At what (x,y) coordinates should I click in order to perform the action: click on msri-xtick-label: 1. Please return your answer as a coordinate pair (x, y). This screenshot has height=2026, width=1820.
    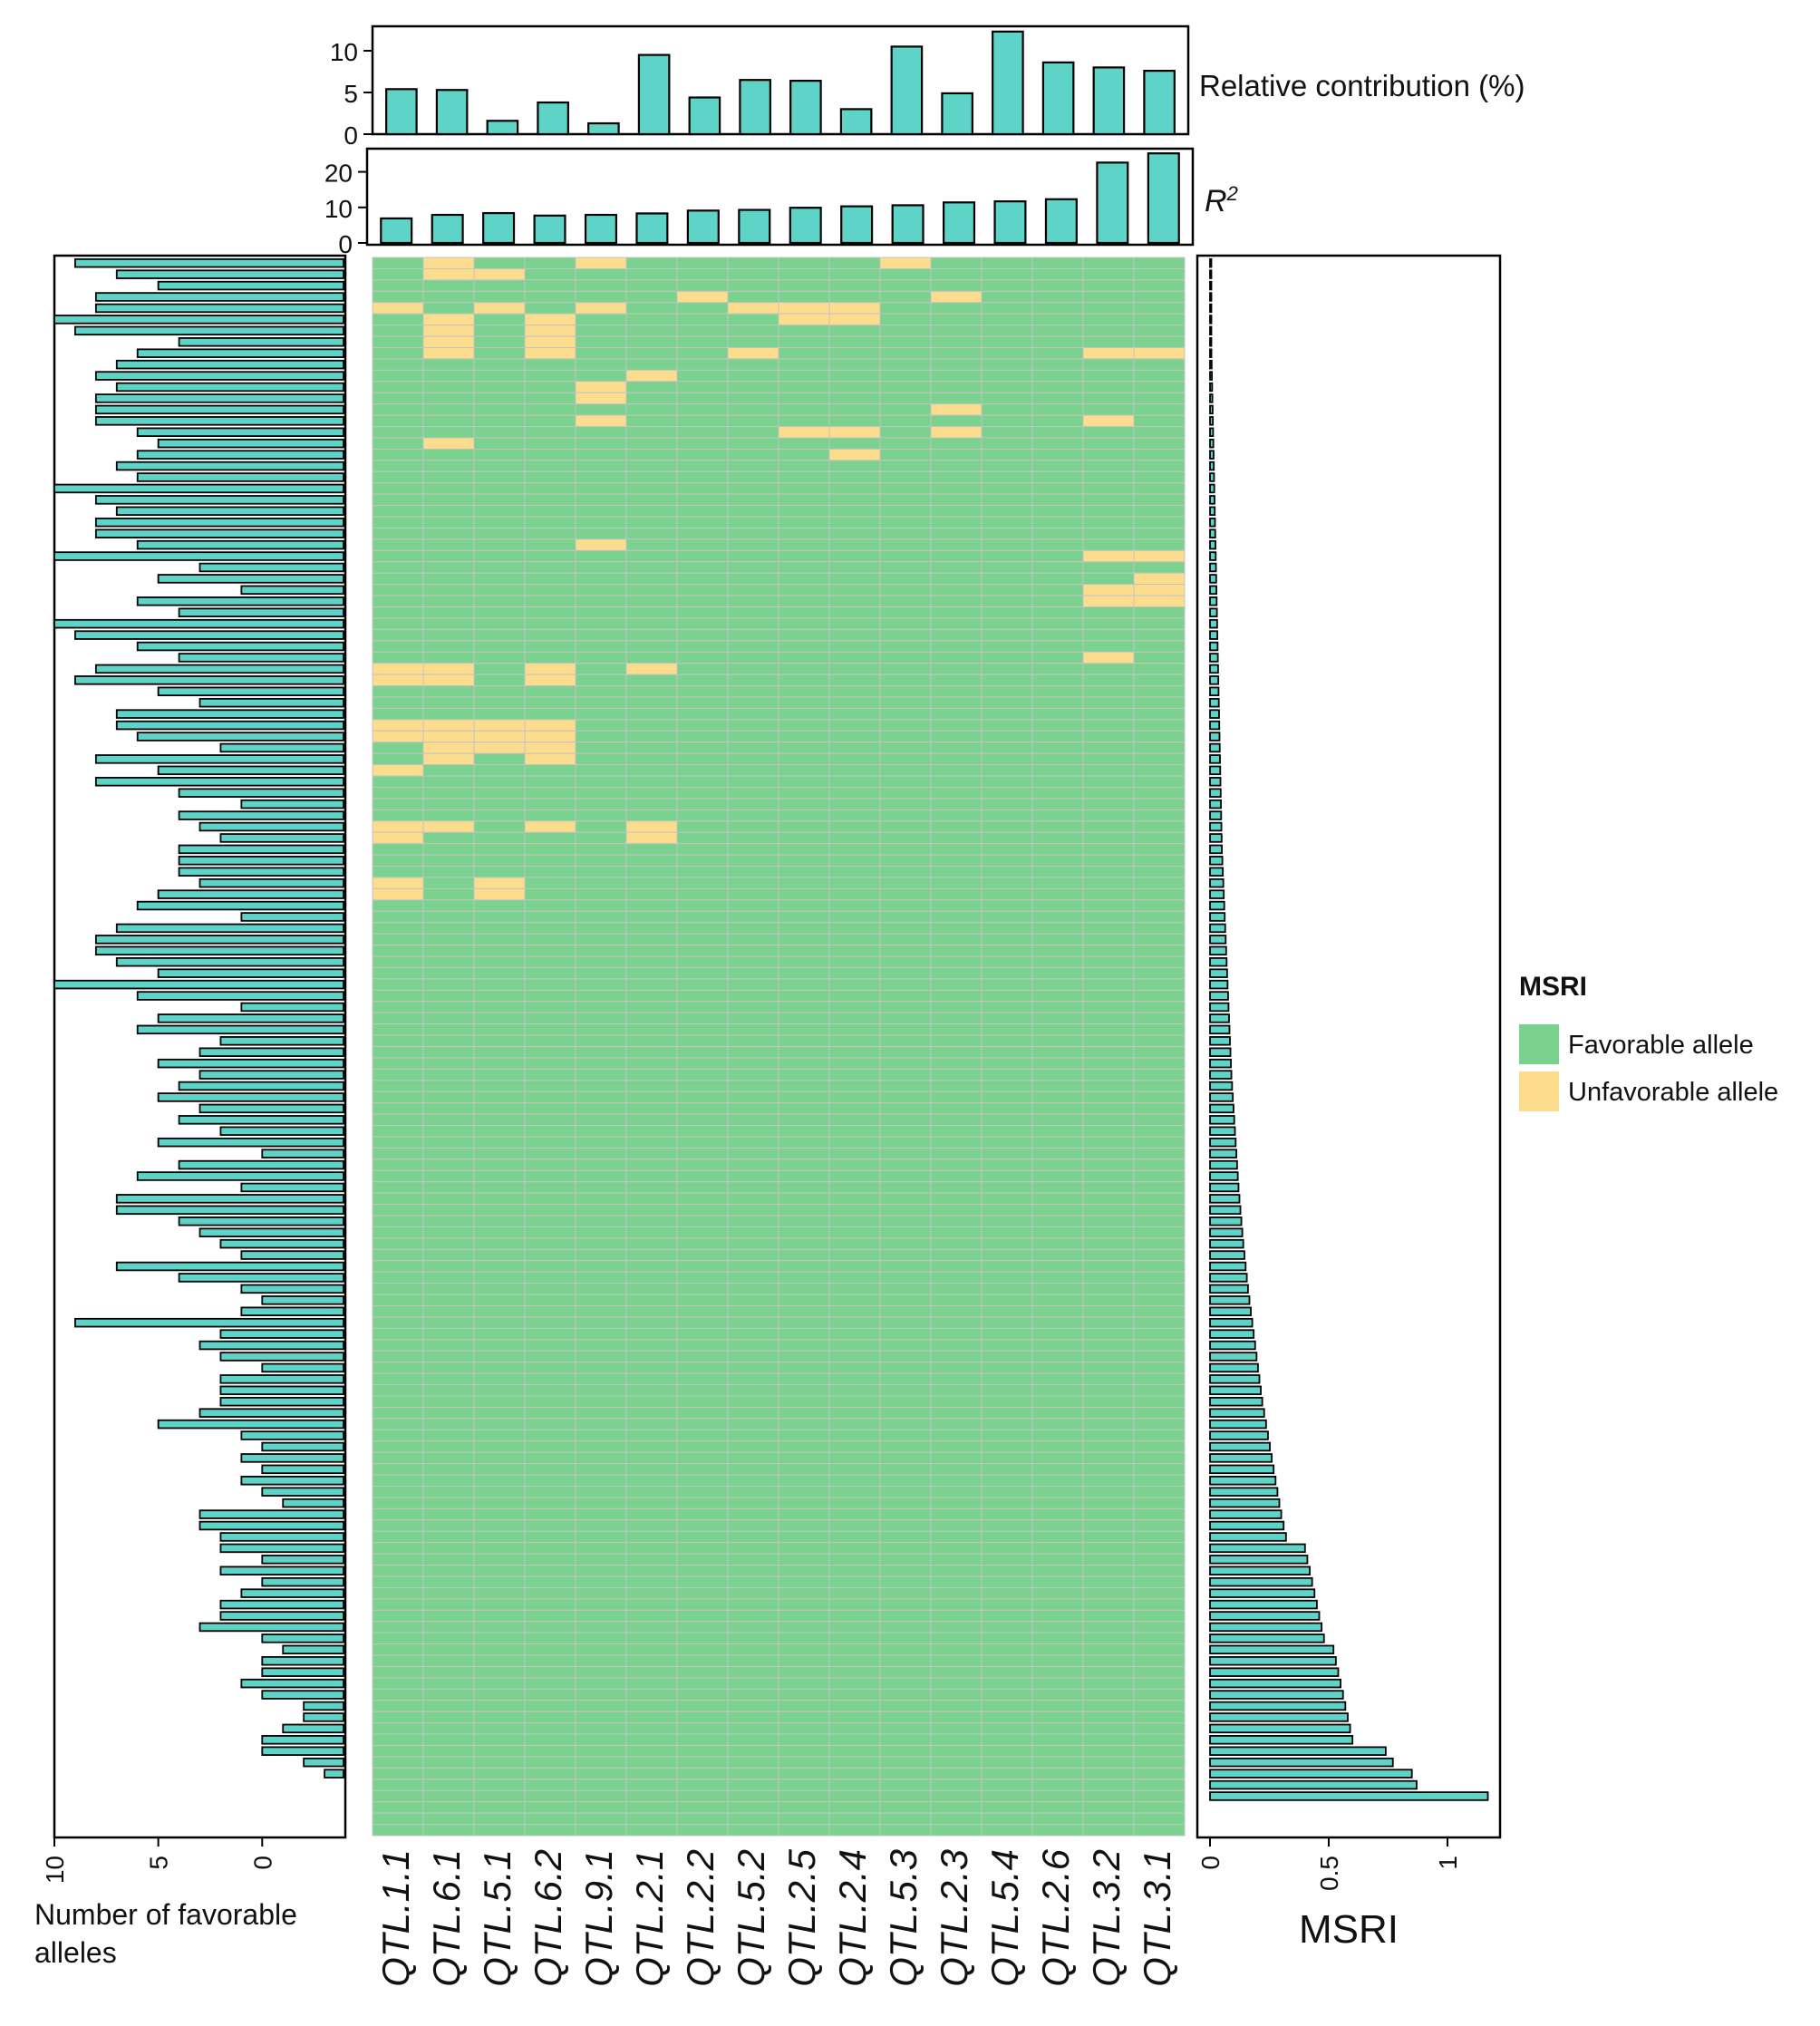
    Looking at the image, I should click on (1448, 1863).